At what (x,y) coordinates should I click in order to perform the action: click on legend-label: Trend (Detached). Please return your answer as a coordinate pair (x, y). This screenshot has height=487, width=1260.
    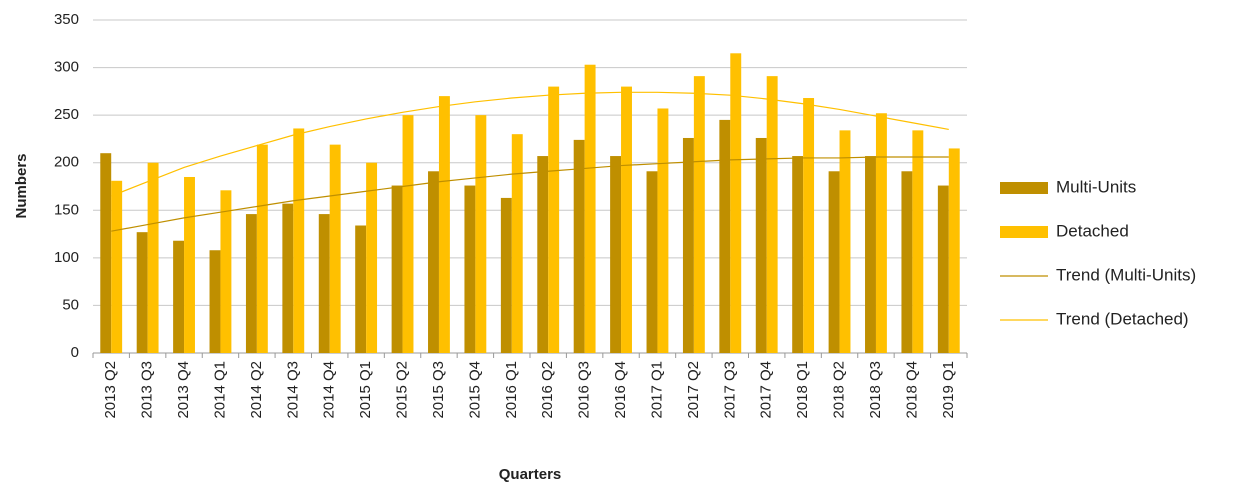
    Looking at the image, I should click on (1122, 318).